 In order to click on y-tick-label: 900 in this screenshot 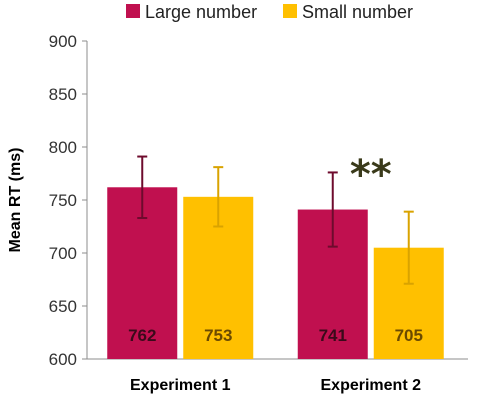, I will do `click(63, 41)`.